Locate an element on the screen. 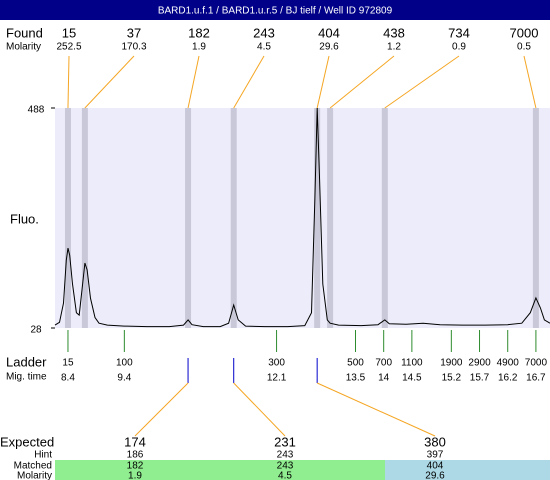 This screenshot has height=480, width=550. found-molarity: 4.5 is located at coordinates (264, 47).